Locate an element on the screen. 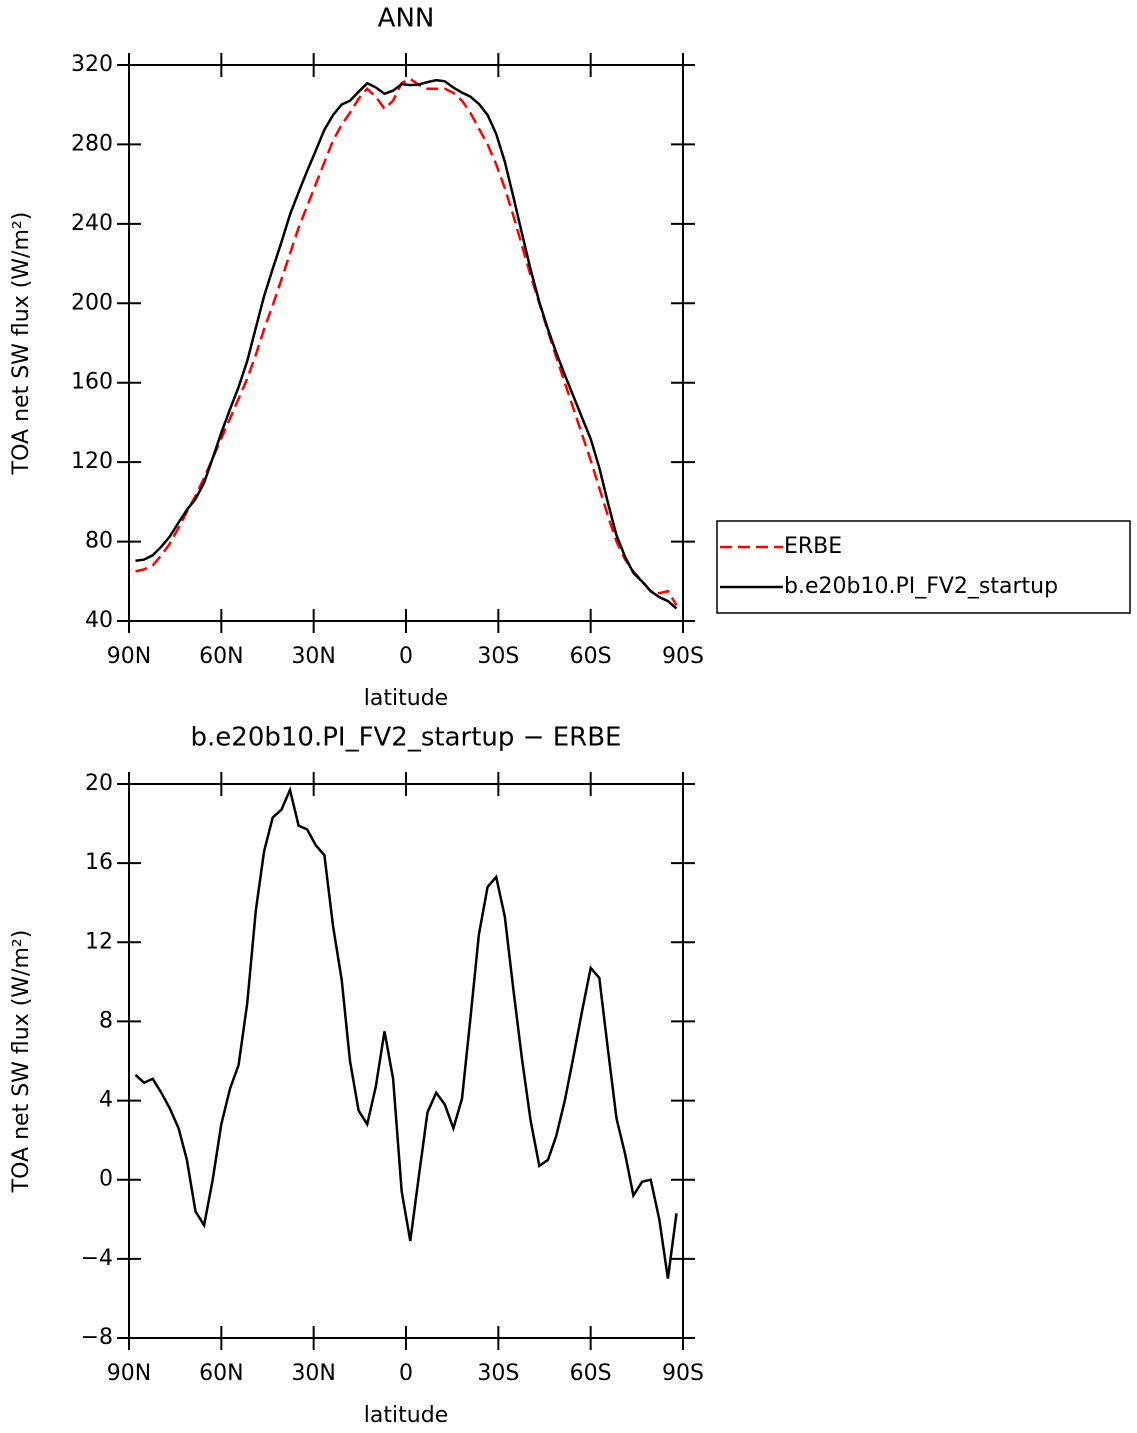 The width and height of the screenshot is (1137, 1433). y-tick-label: 16 is located at coordinates (99, 862).